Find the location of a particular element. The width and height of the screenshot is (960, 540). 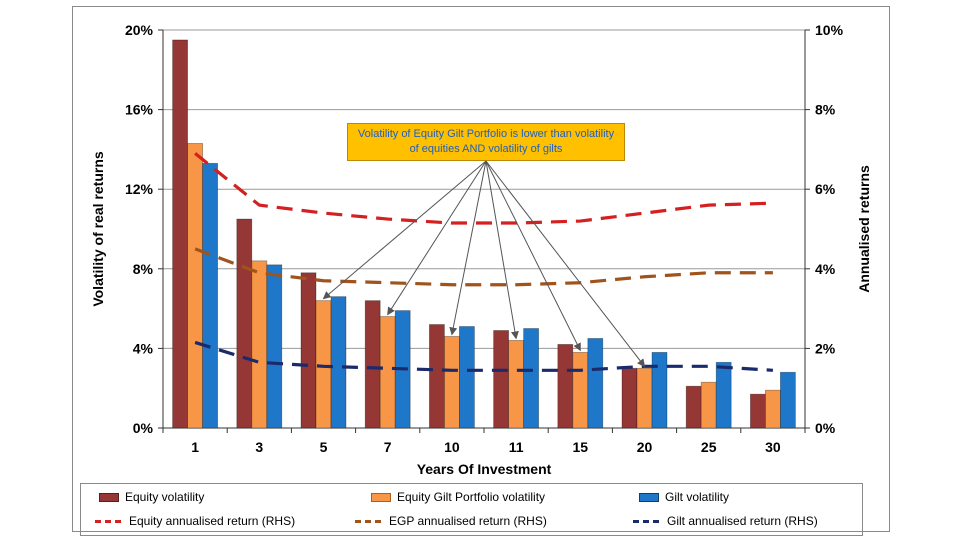

legend-item-gilt-return: Gilt annualised return (RHS) is located at coordinates (725, 521).